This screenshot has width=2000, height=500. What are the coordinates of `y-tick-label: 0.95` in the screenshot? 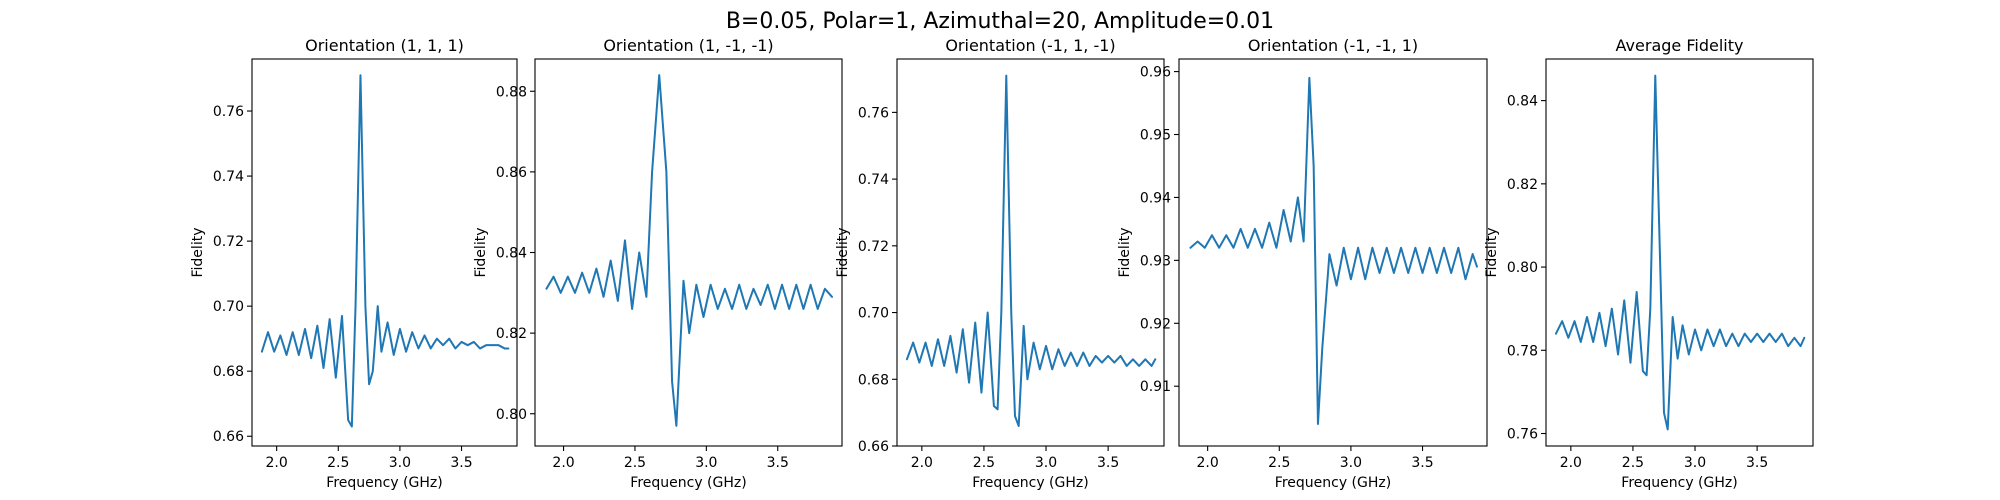 It's located at (1155, 136).